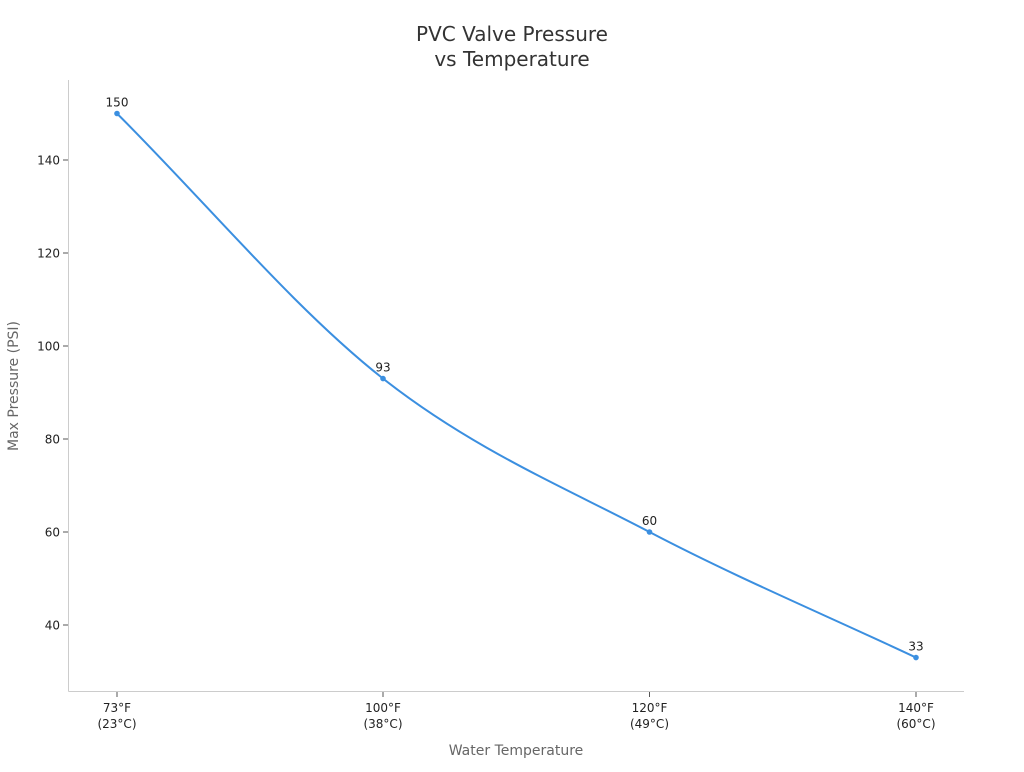 This screenshot has height=772, width=1024. Describe the element at coordinates (52, 393) in the screenshot. I see `y-axis-ticks: 40 60 80 100 120 140` at that location.